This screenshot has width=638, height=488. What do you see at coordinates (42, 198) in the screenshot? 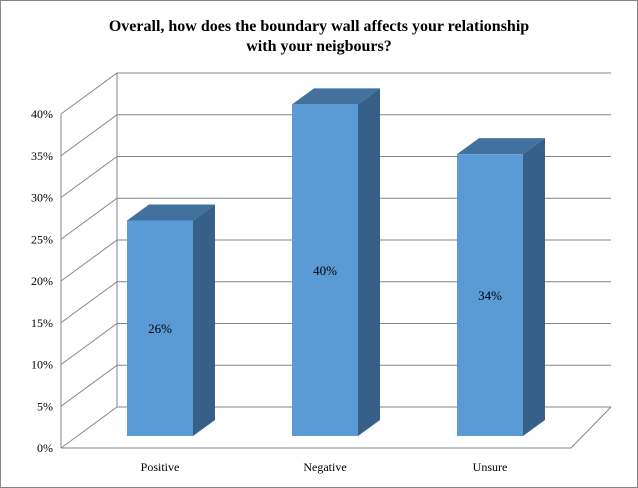
I see `y-tick-label: 30%` at bounding box center [42, 198].